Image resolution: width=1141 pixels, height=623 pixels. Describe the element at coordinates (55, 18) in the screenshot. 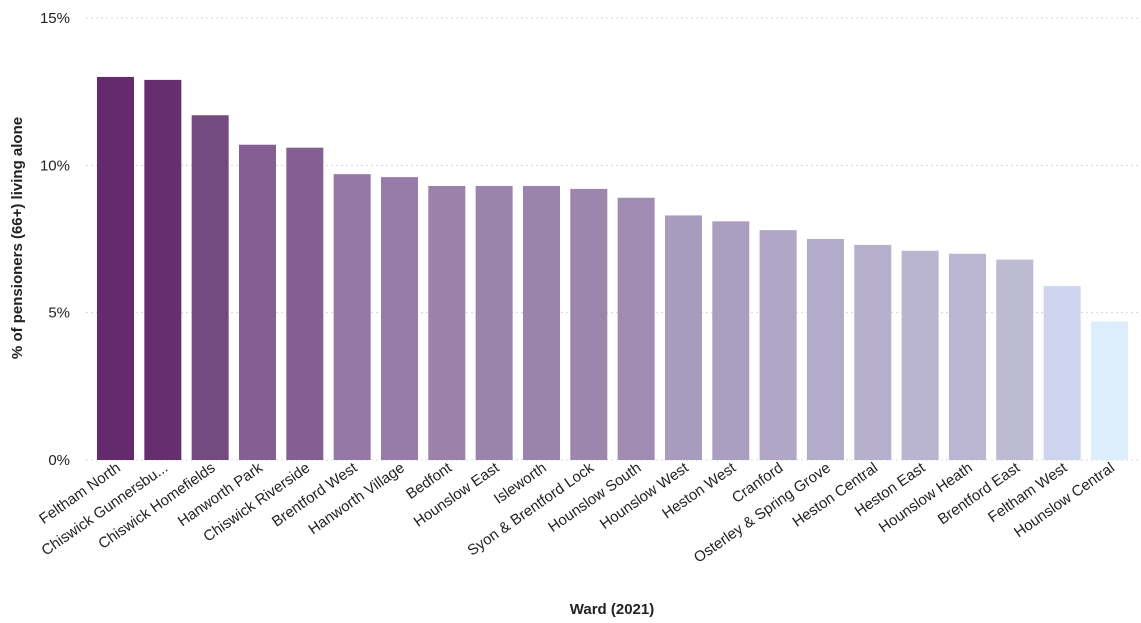

I see `y-tick-label: 15%` at that location.